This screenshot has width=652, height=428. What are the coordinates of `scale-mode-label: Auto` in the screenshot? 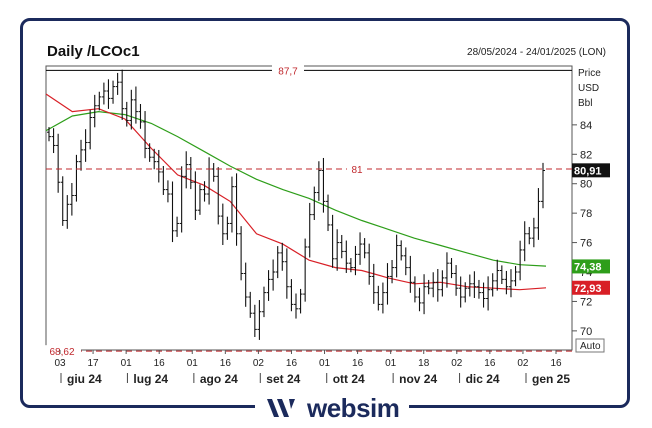 It's located at (590, 346).